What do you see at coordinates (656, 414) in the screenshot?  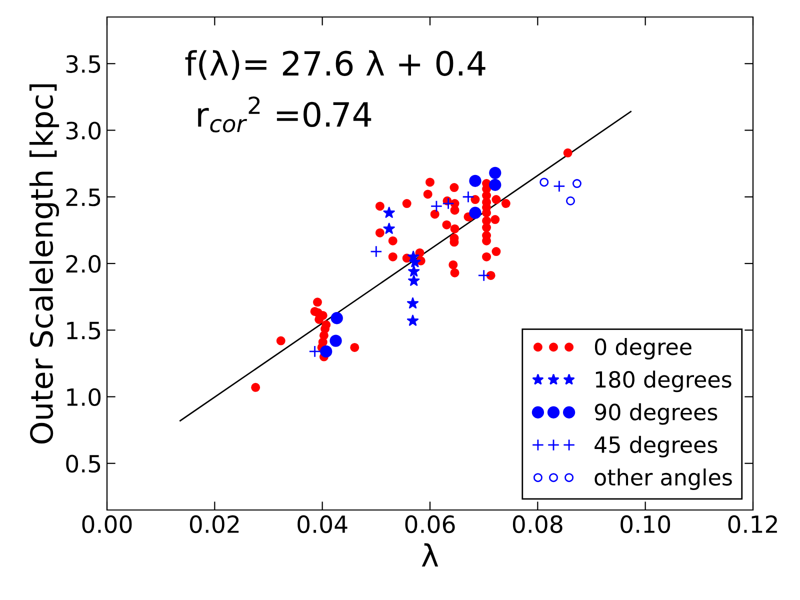 I see `legend-label: 90 degrees` at bounding box center [656, 414].